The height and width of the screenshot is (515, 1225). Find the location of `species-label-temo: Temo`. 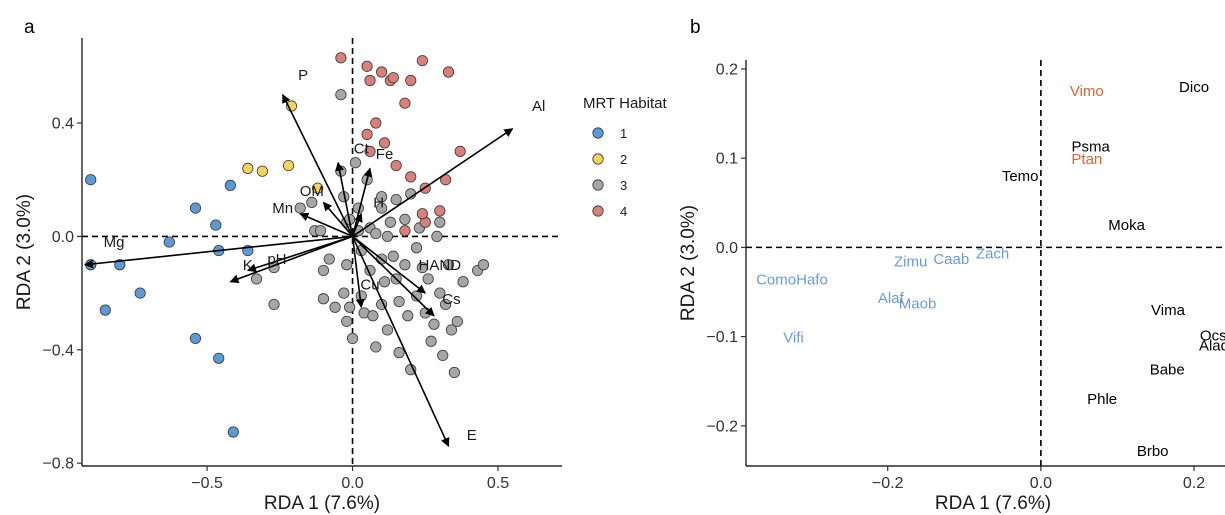

species-label-temo: Temo is located at coordinates (1020, 176).